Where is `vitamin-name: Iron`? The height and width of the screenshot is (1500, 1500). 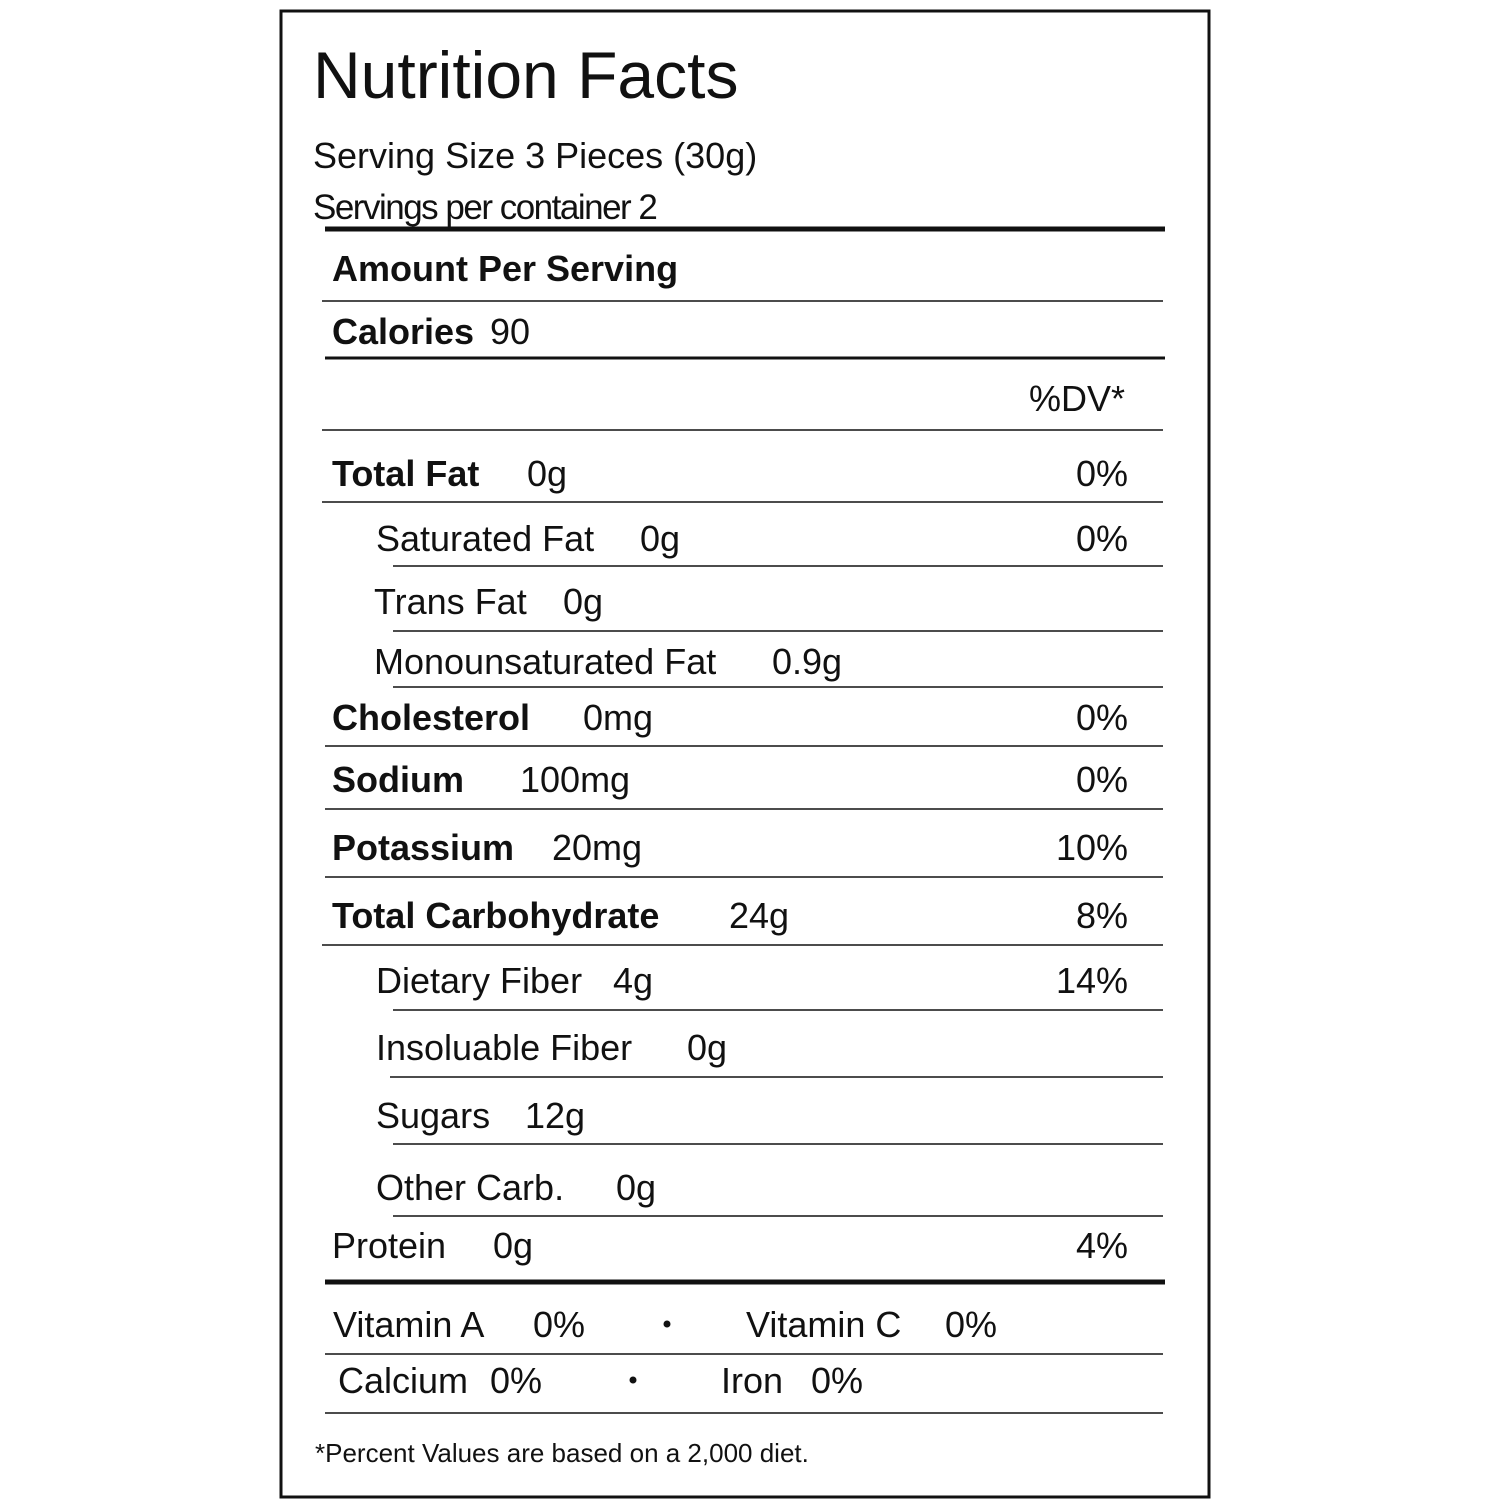
vitamin-name: Iron is located at coordinates (752, 1380).